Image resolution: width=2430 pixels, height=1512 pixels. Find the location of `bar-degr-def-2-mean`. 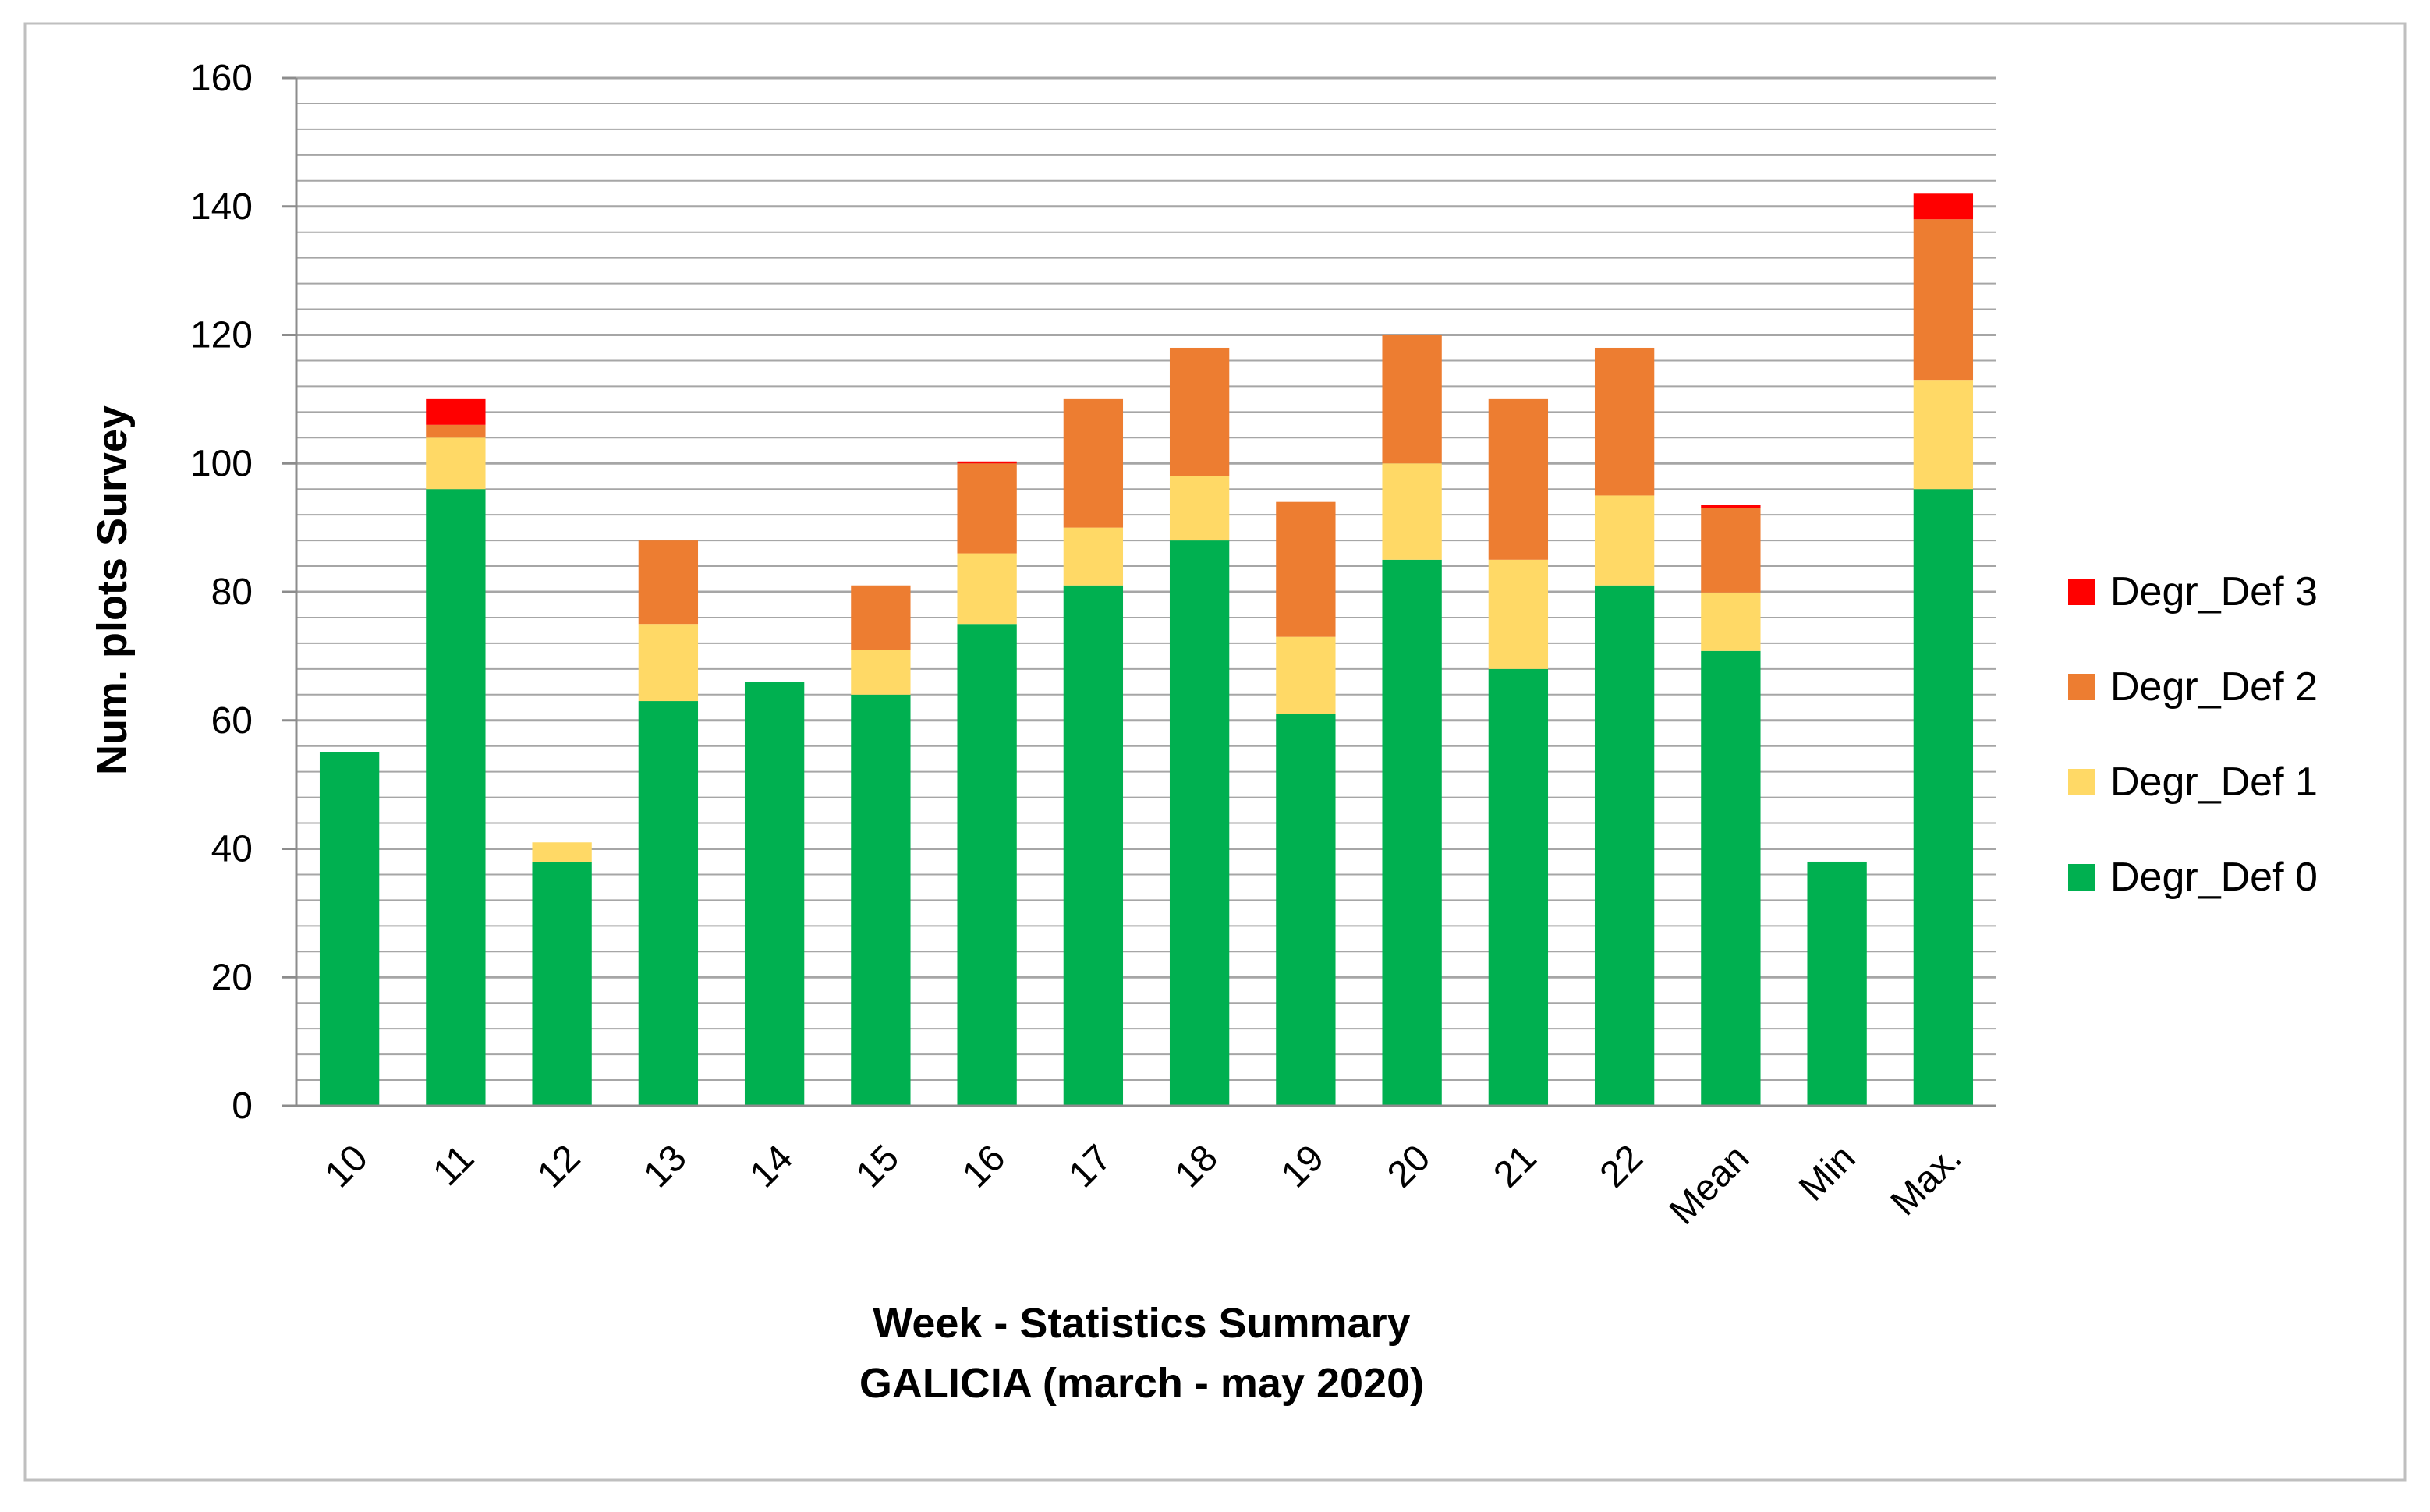

bar-degr-def-2-mean is located at coordinates (1731, 550).